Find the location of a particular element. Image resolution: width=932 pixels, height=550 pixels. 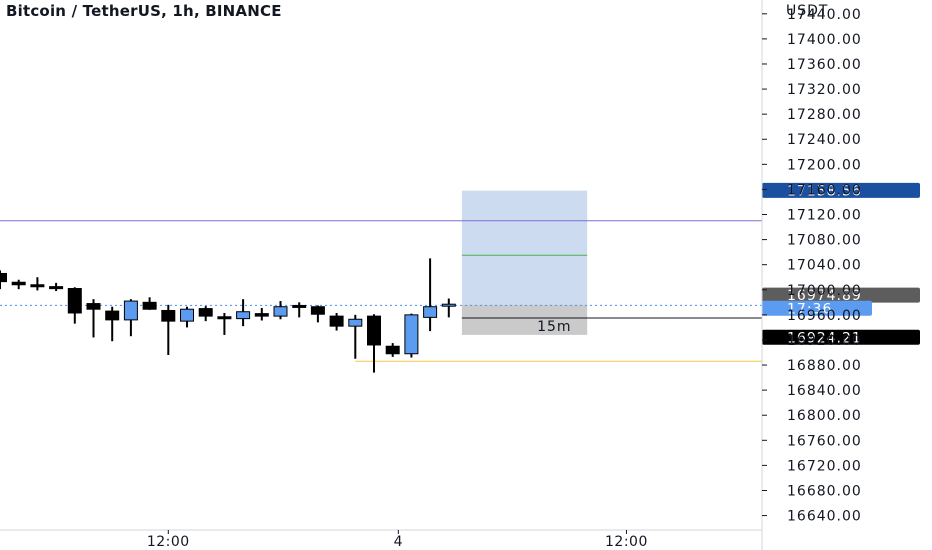

price-tick-label: 17160.00 is located at coordinates (824, 190).